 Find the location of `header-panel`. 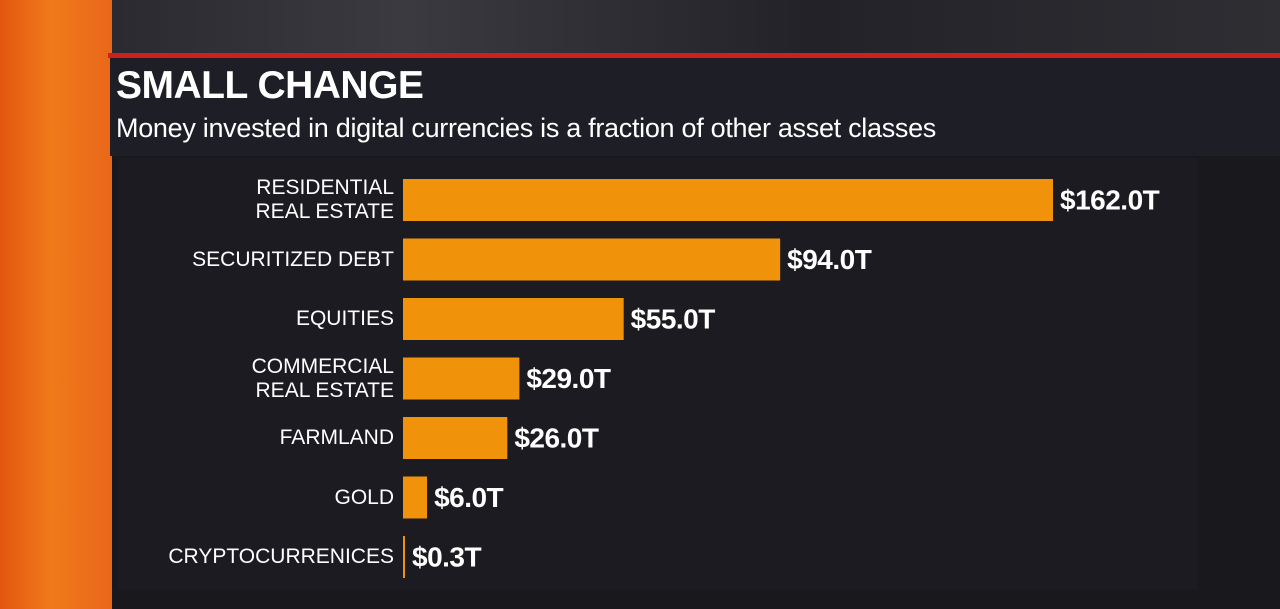

header-panel is located at coordinates (695, 107).